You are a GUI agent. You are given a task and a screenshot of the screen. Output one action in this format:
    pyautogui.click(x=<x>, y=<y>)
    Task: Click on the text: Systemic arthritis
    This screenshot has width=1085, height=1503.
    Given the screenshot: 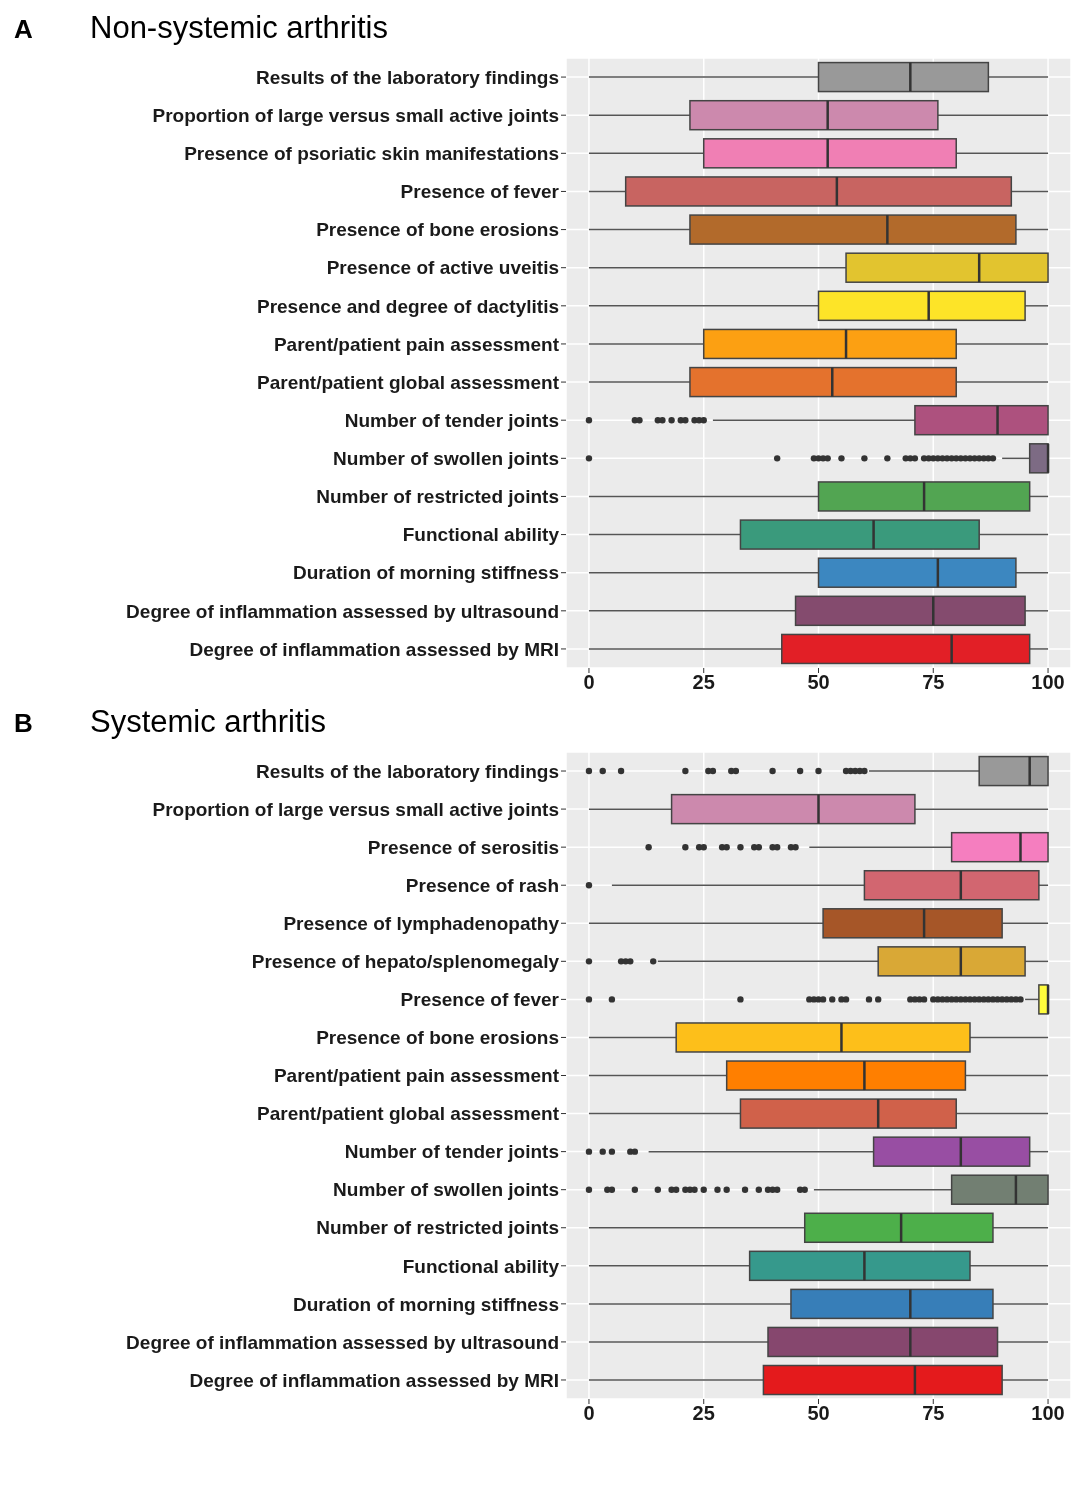 What is the action you would take?
    pyautogui.click(x=208, y=722)
    